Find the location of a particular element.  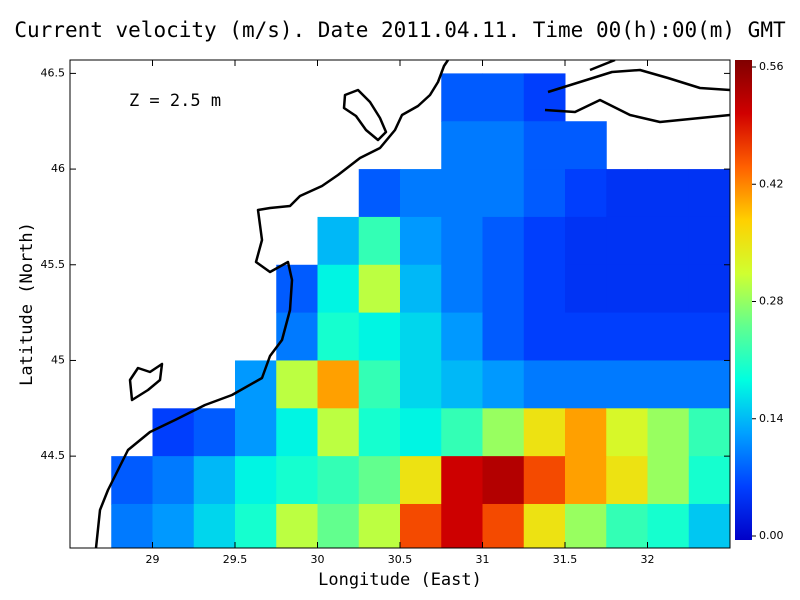

colorbar-tick-label: 0.14 is located at coordinates (771, 418).